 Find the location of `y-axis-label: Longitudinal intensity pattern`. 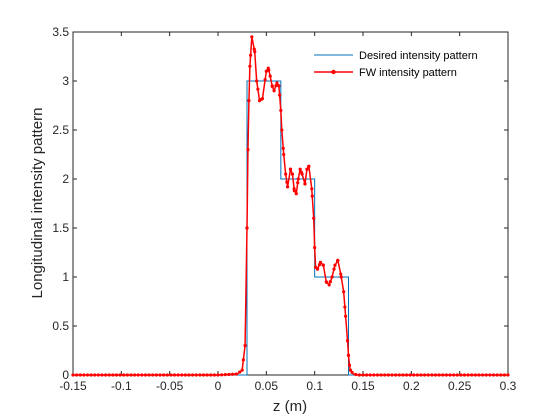

y-axis-label: Longitudinal intensity pattern is located at coordinates (37, 203).